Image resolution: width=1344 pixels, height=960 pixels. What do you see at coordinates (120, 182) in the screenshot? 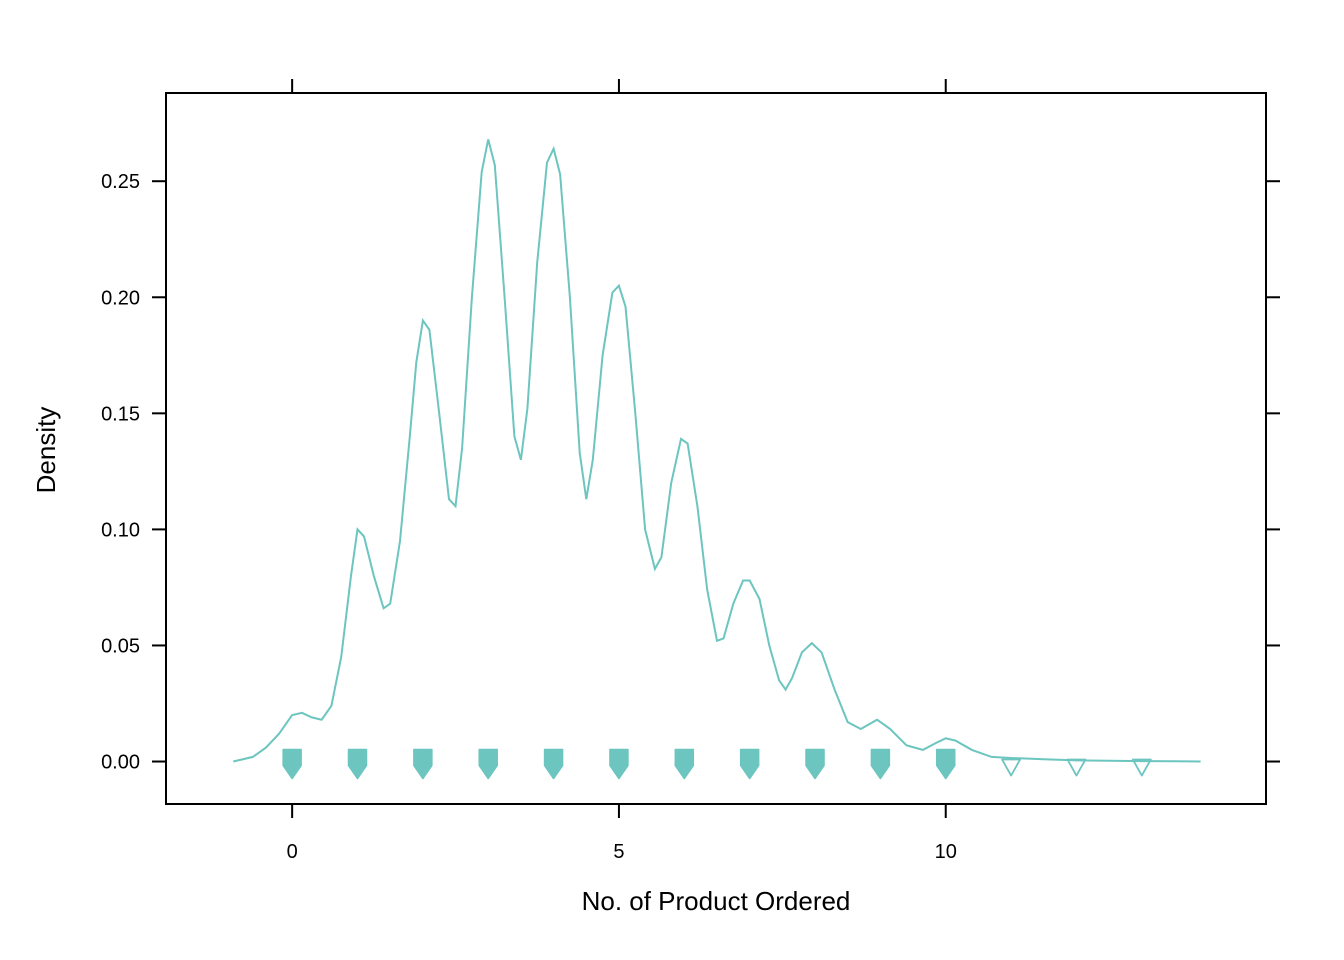
I see `y-tick-label: 0.25` at bounding box center [120, 182].